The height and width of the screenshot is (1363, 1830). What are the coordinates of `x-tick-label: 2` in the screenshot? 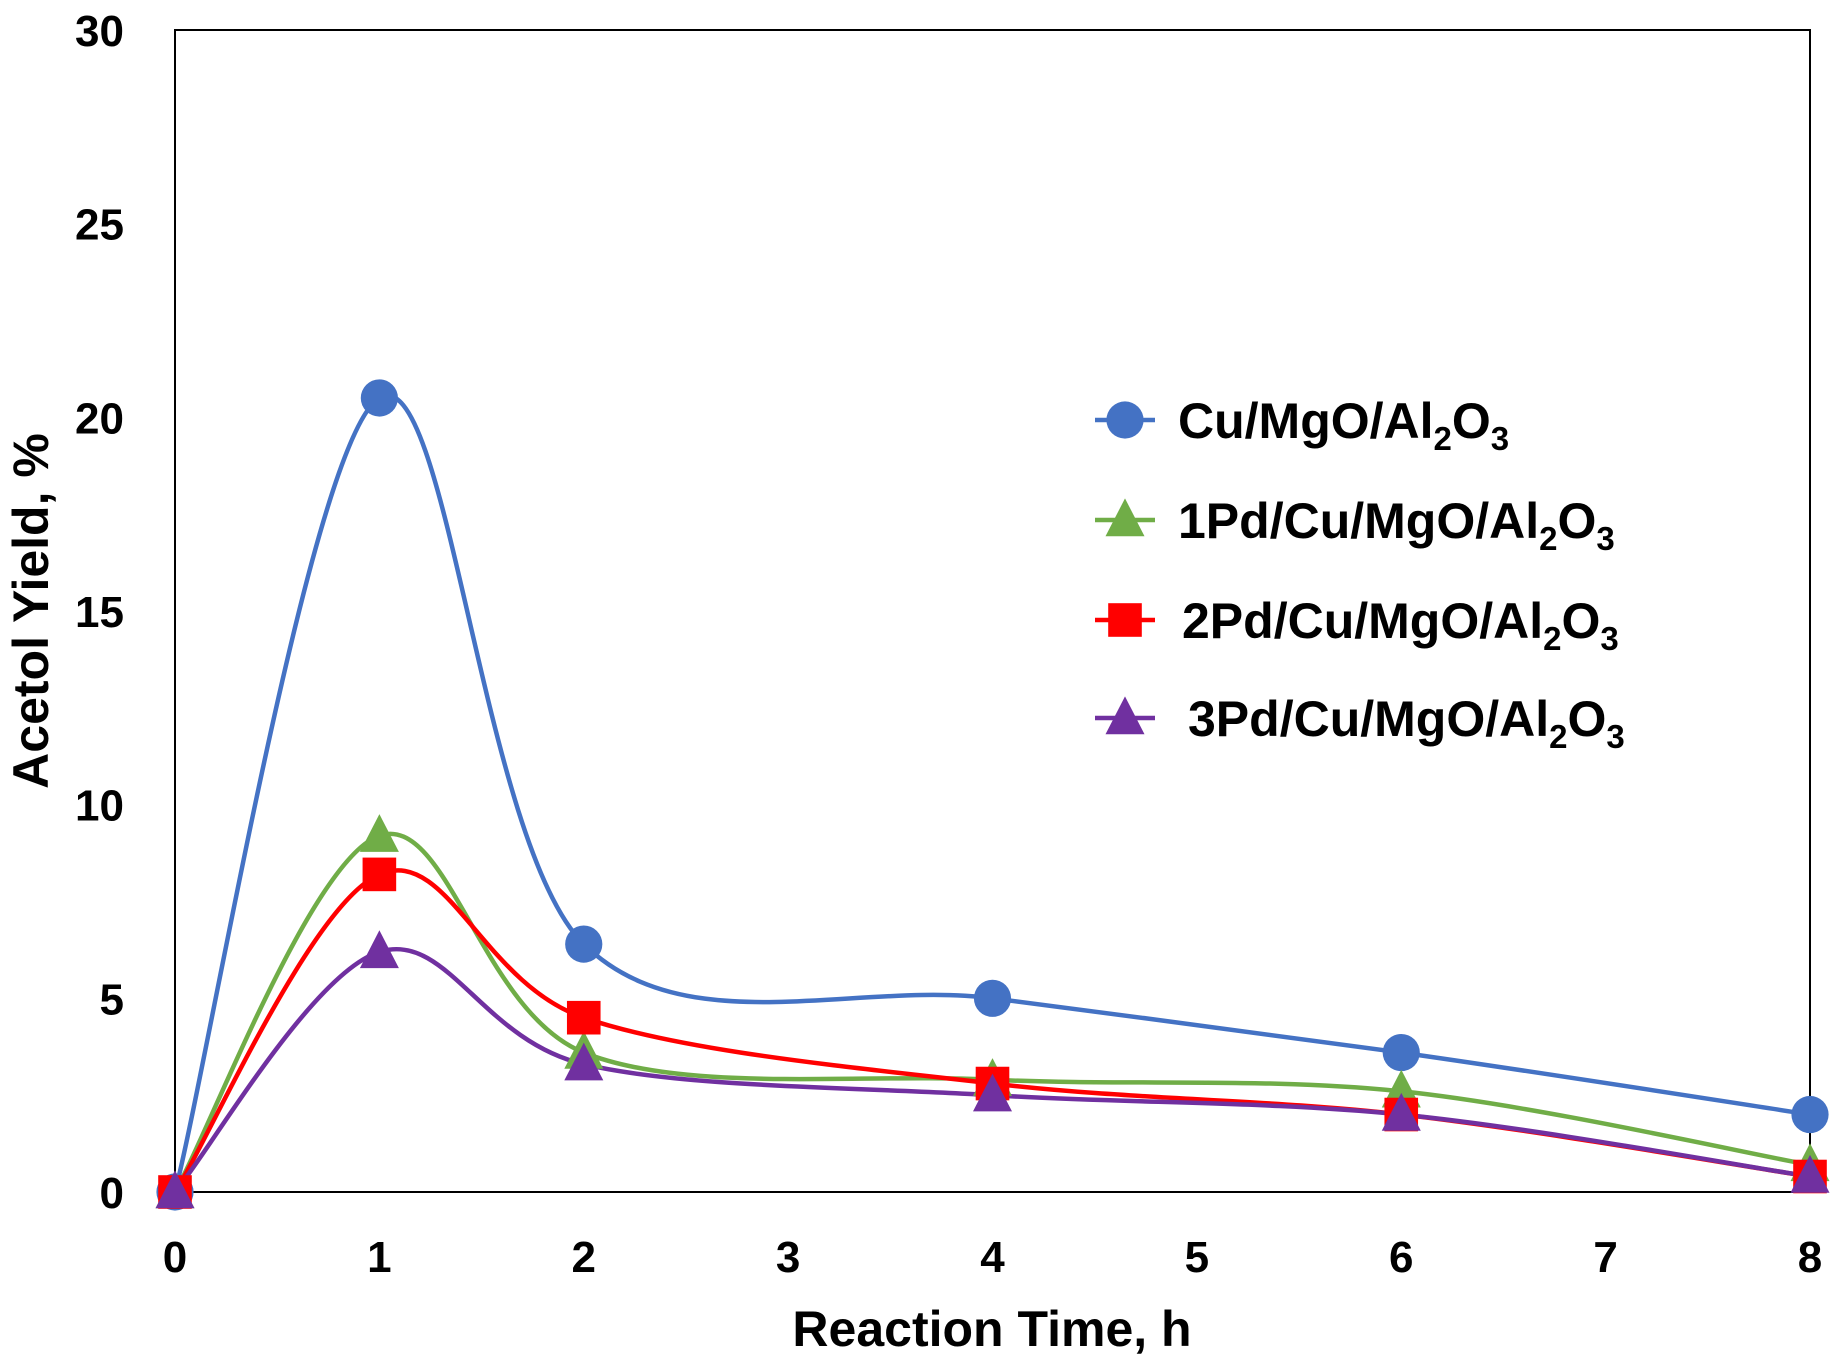 It's located at (584, 1257).